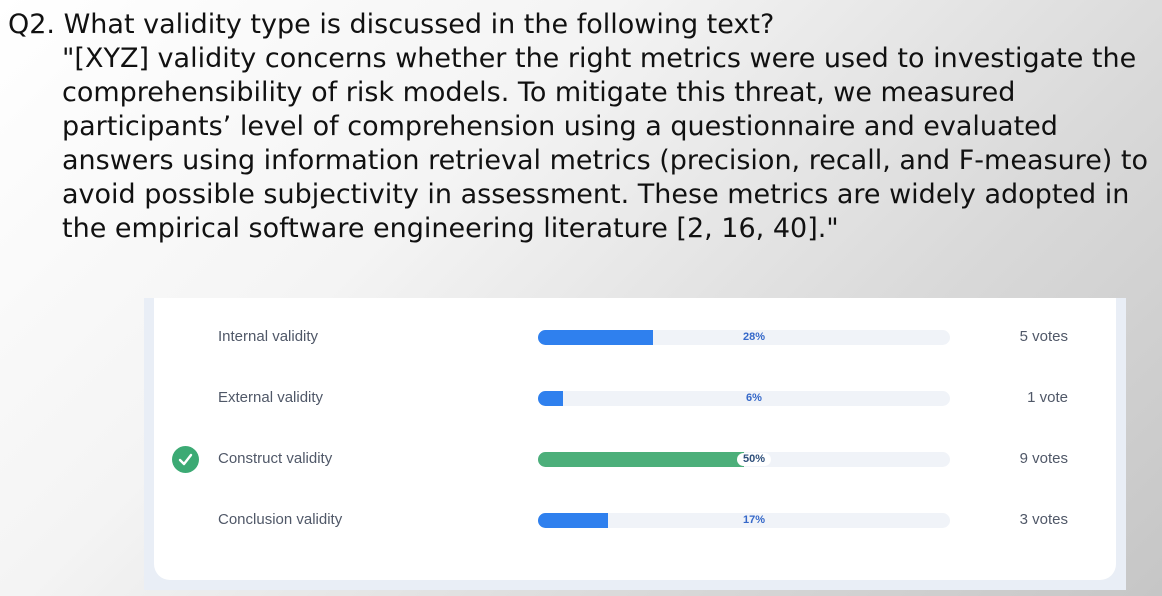  I want to click on option-label: Conclusion validity, so click(280, 519).